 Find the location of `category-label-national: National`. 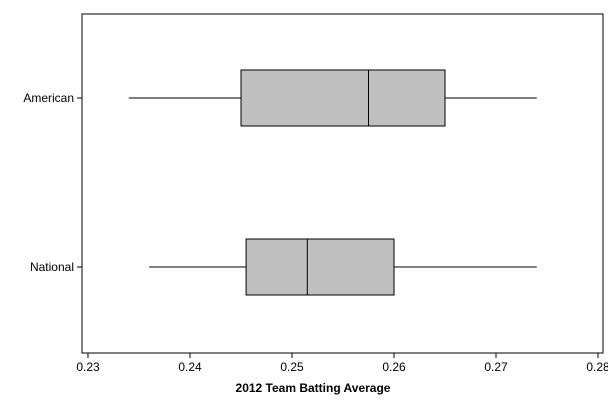

category-label-national: National is located at coordinates (52, 267).